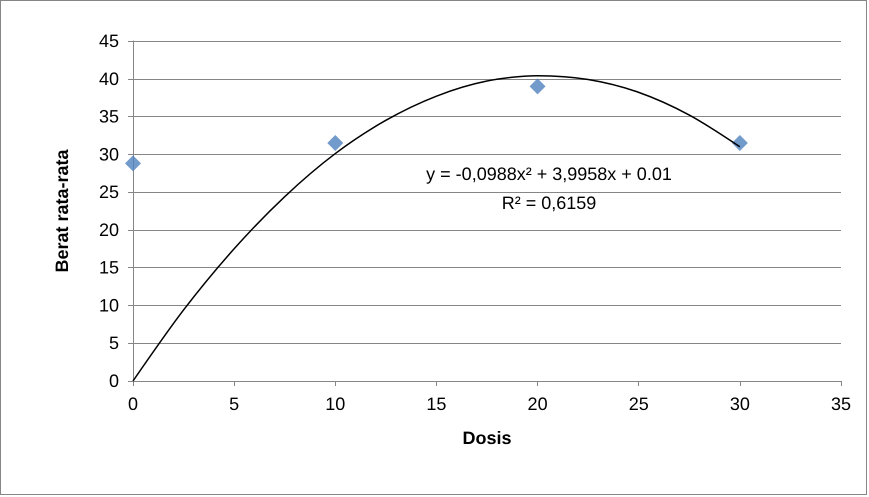 The height and width of the screenshot is (497, 869). Describe the element at coordinates (487, 438) in the screenshot. I see `x-axis-title: Dosis` at that location.